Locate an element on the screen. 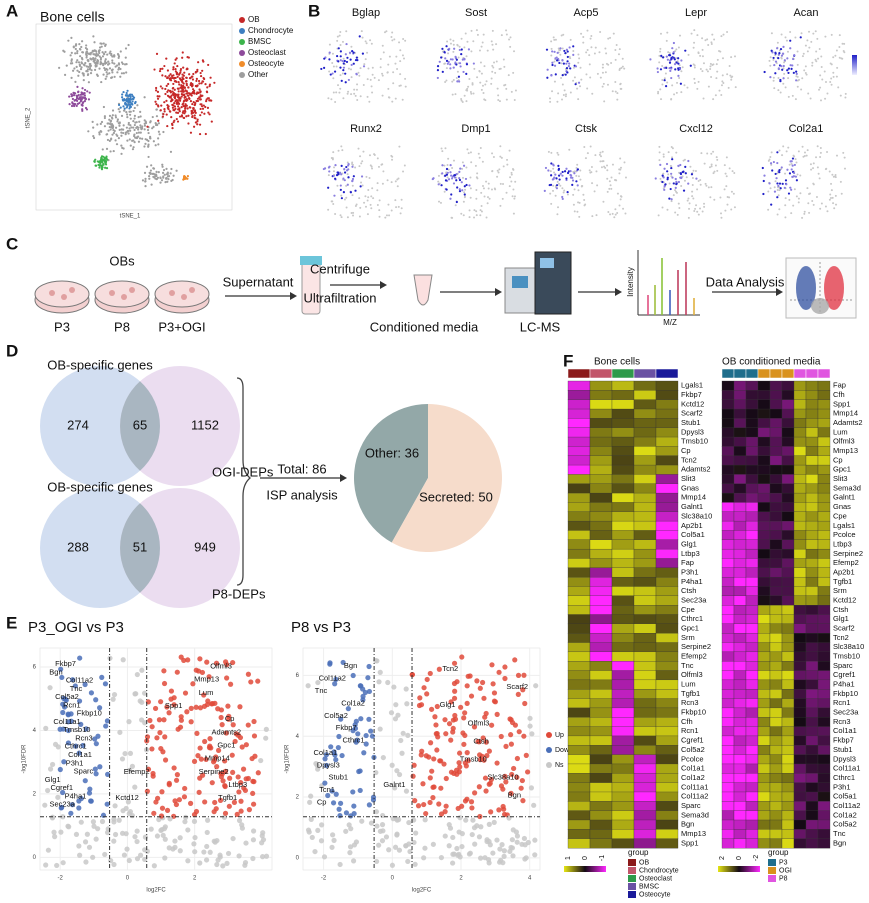 This screenshot has width=869, height=903. gene-label: P4ha1 is located at coordinates (692, 581).